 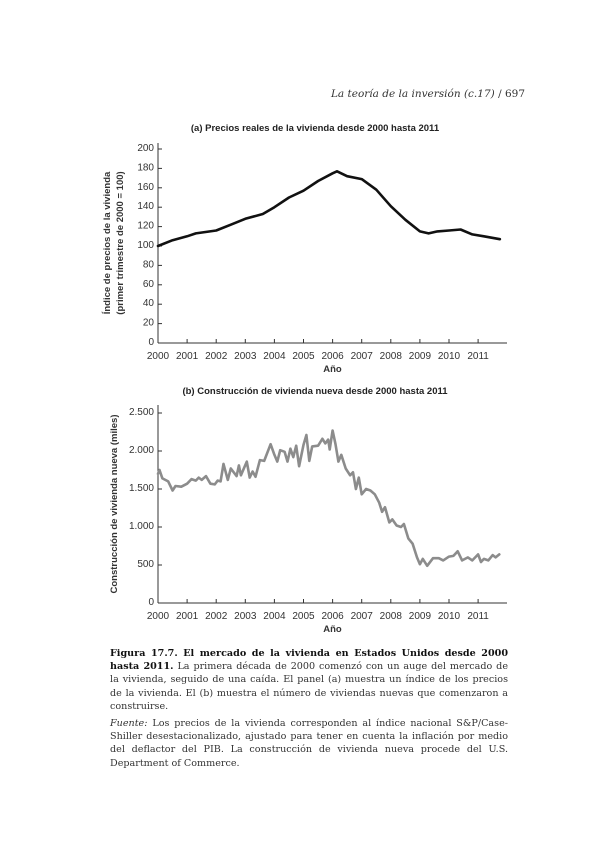 I want to click on chart-a-y-tick-label: 60, so click(x=149, y=284).